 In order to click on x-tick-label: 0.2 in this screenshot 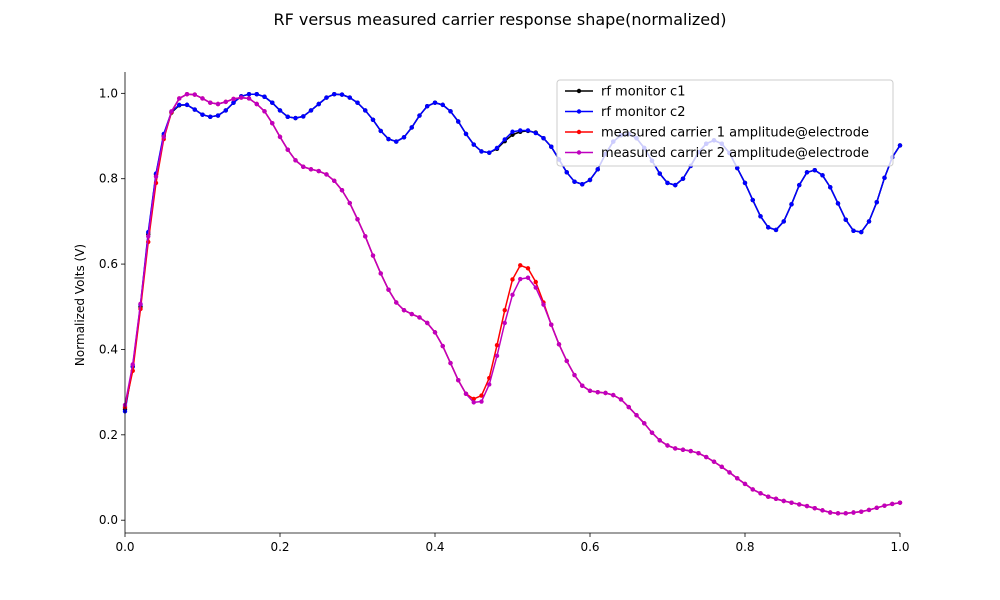, I will do `click(279, 547)`.